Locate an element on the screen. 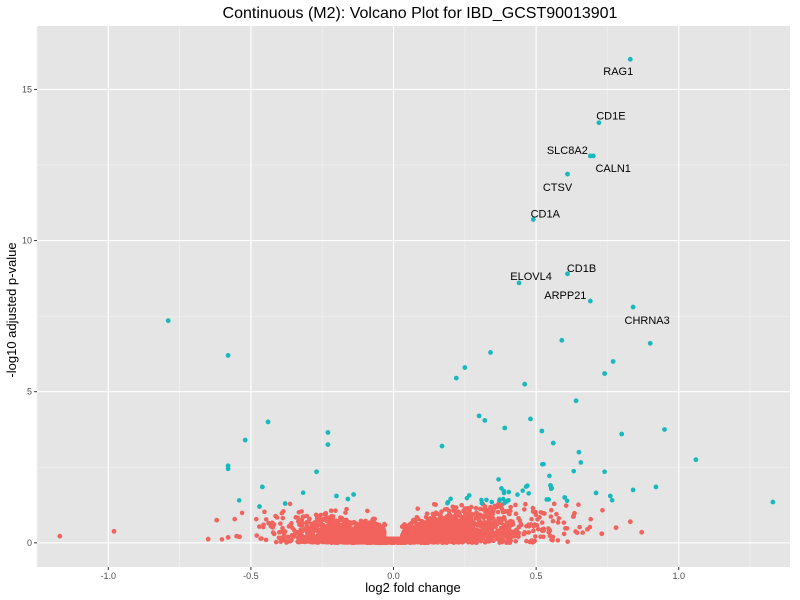 Image resolution: width=800 pixels, height=600 pixels. x-axis-label: log2 fold change is located at coordinates (412, 587).